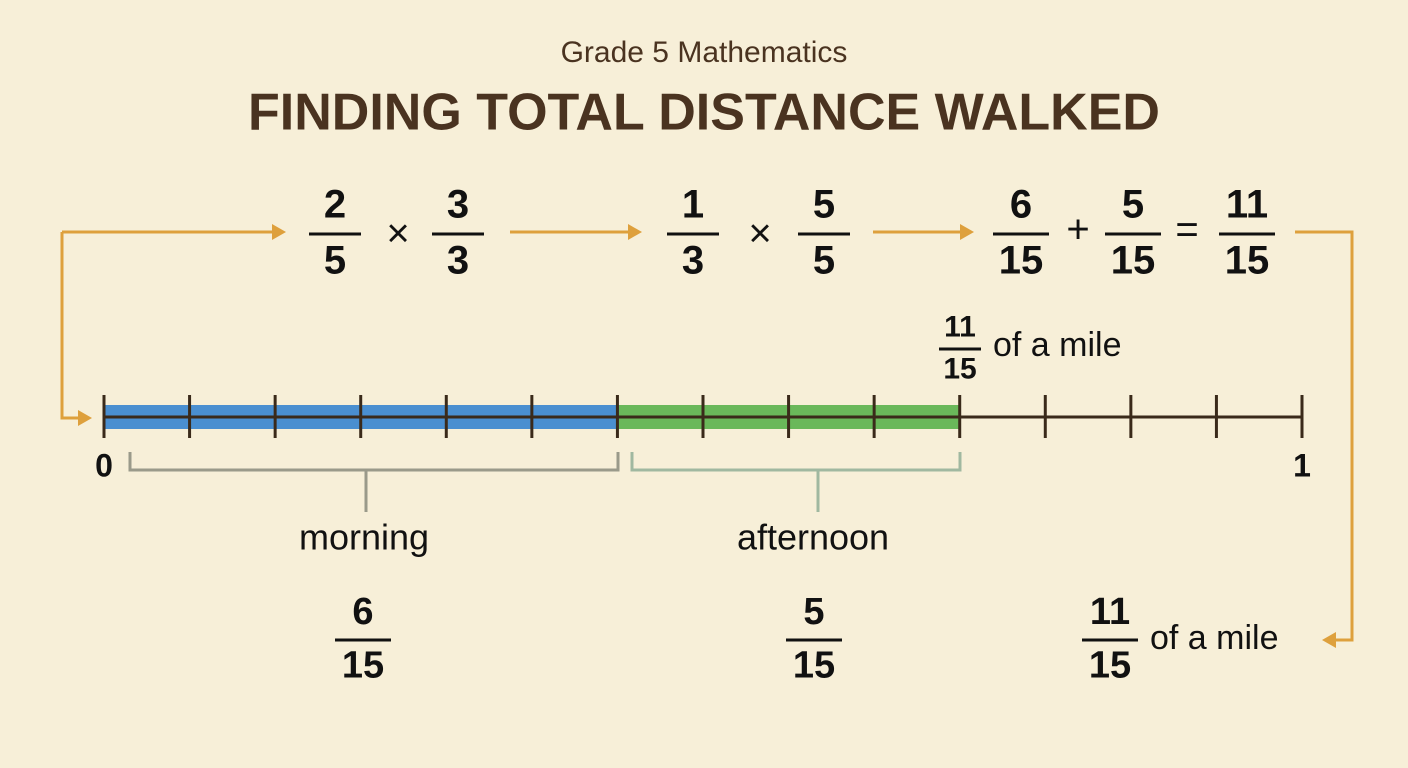 The height and width of the screenshot is (768, 1408). Describe the element at coordinates (703, 416) in the screenshot. I see `ticks` at that location.